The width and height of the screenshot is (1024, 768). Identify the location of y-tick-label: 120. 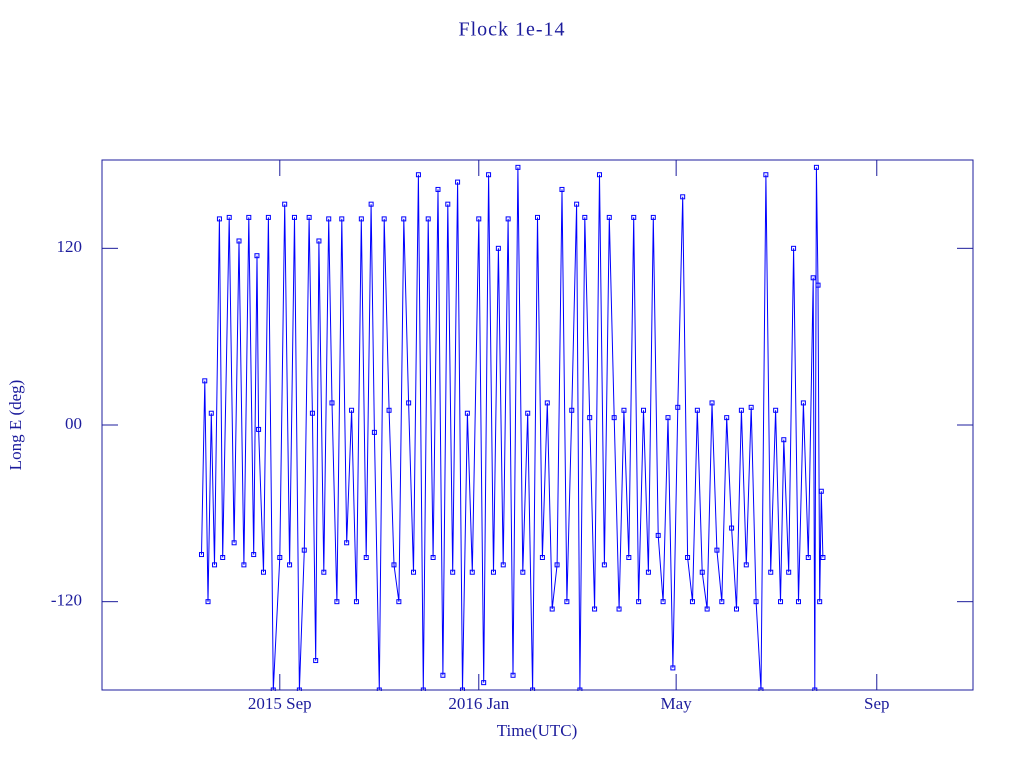
(70, 246).